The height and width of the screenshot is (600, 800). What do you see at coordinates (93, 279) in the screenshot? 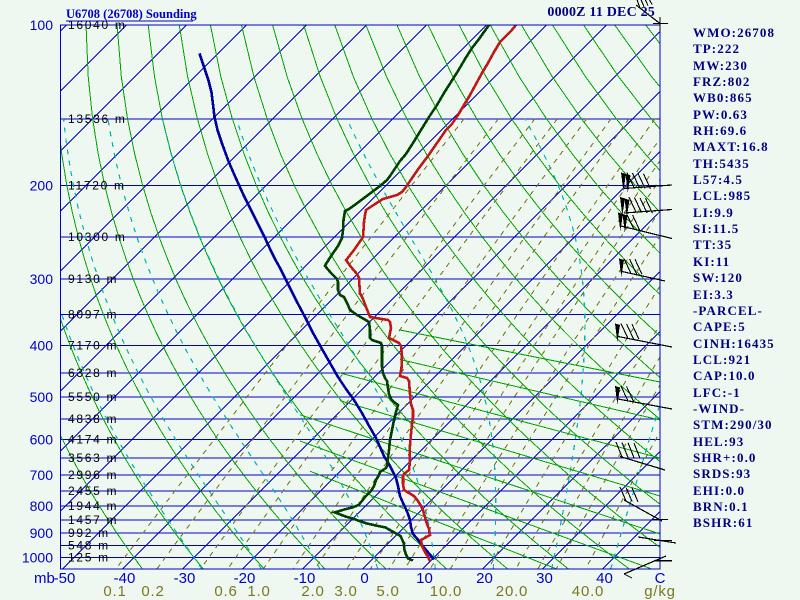
I see `svg-text: 9130 m` at bounding box center [93, 279].